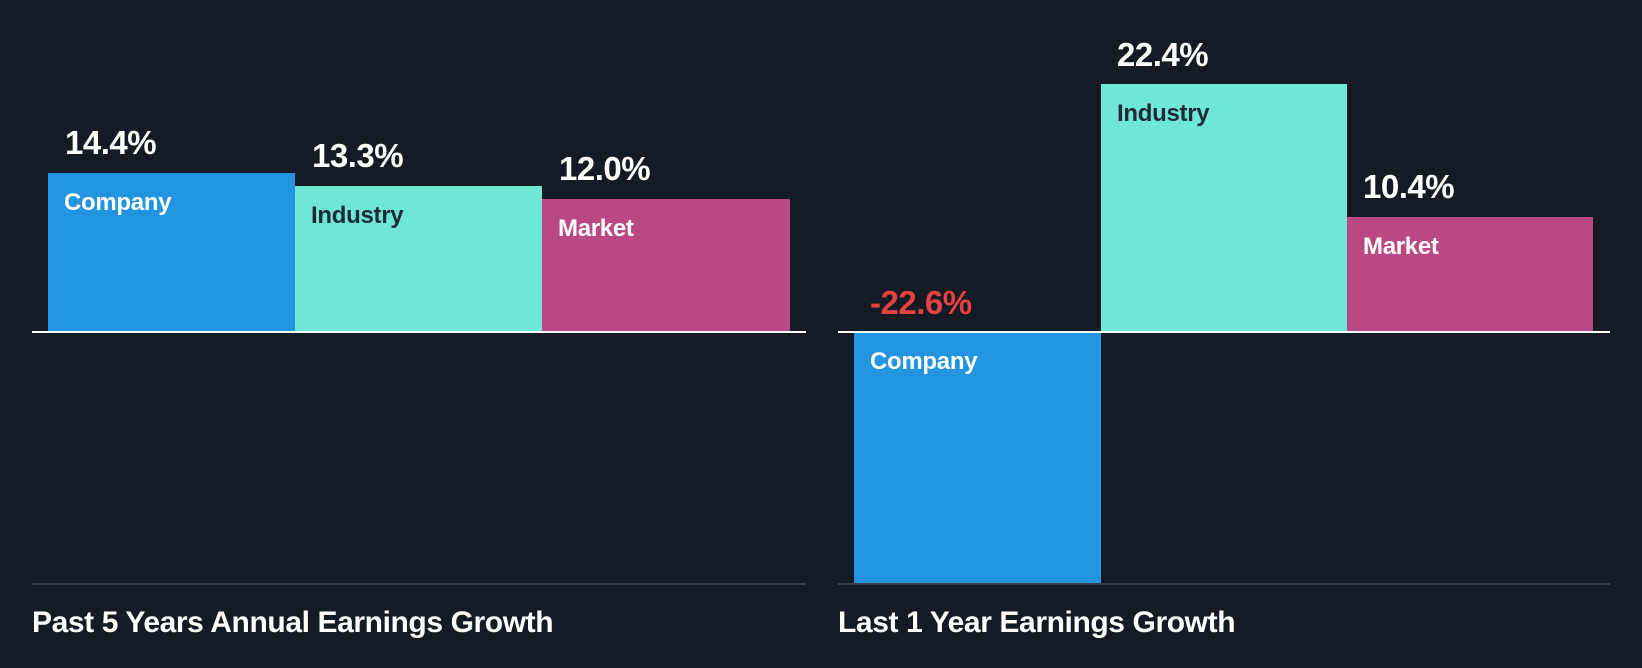 This screenshot has height=668, width=1642. What do you see at coordinates (111, 142) in the screenshot?
I see `value-label-company: 14.4%` at bounding box center [111, 142].